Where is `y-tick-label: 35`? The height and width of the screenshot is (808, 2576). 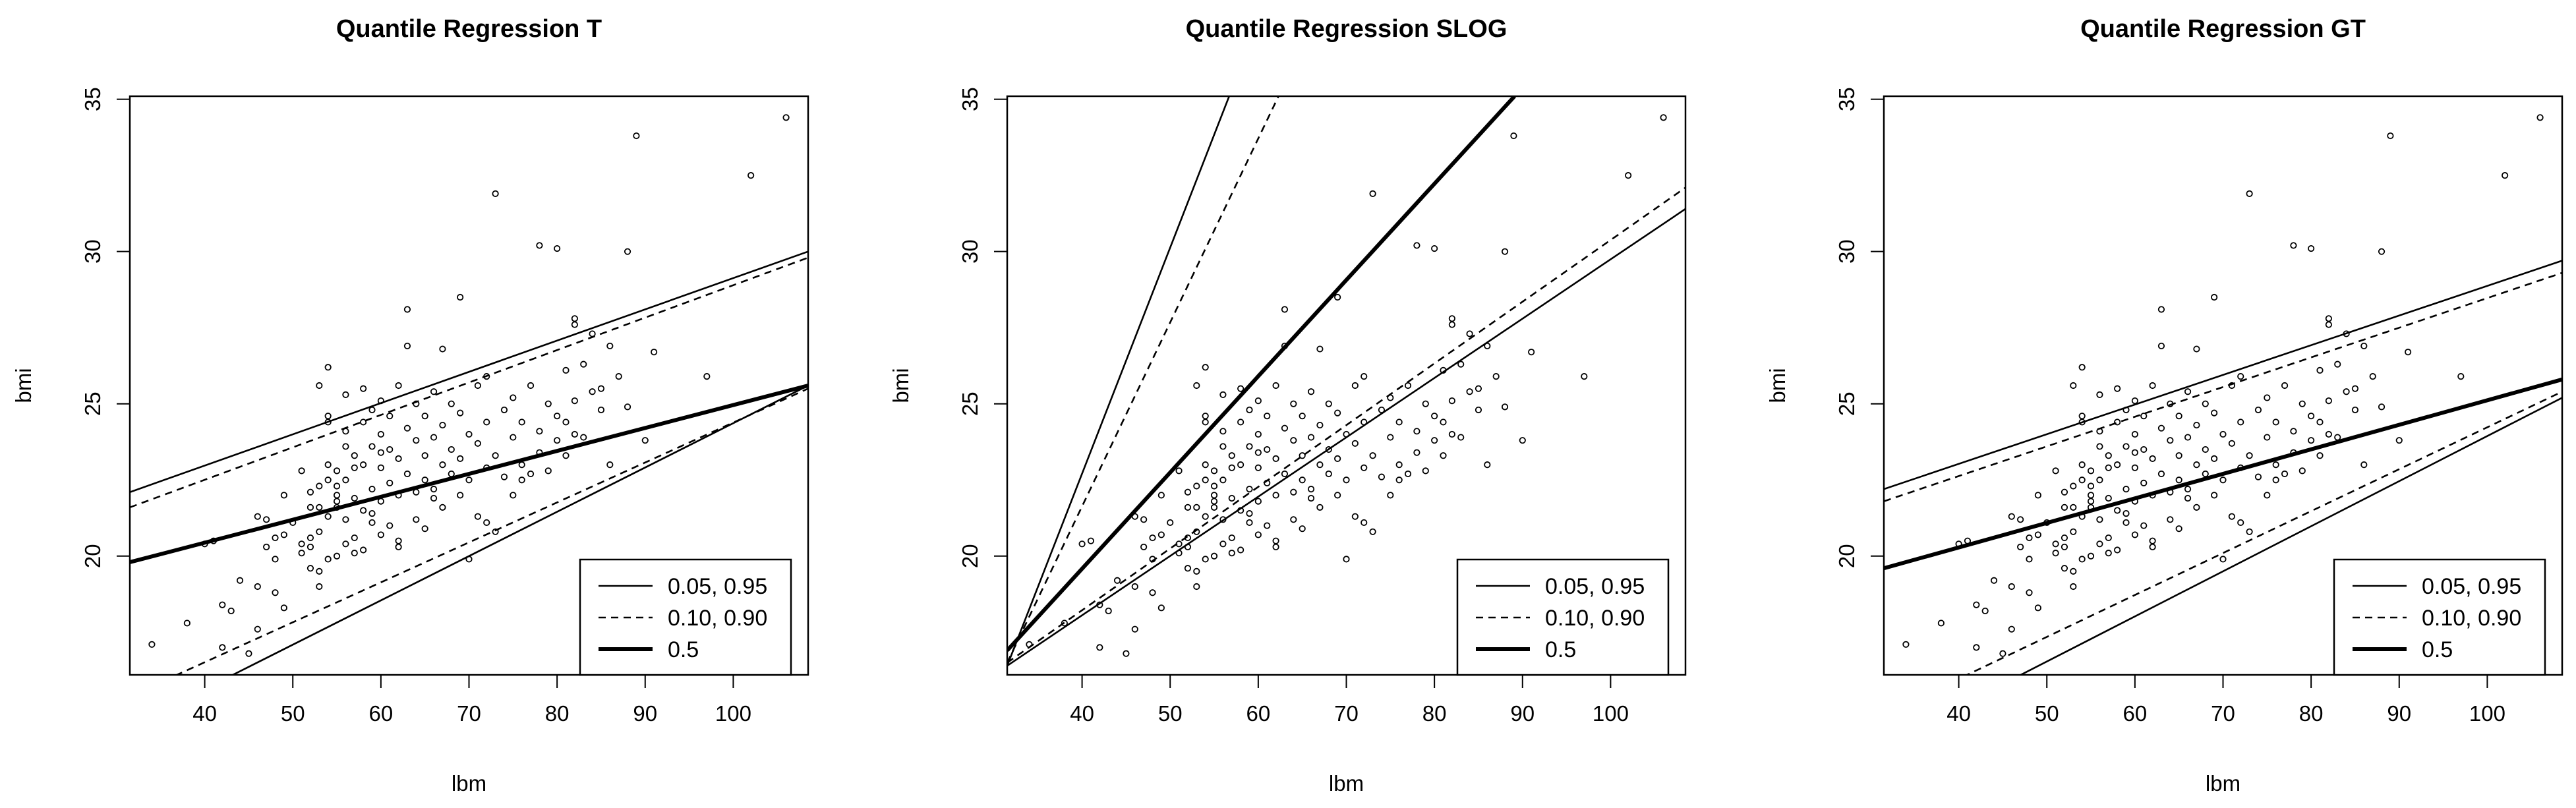 y-tick-label: 35 is located at coordinates (970, 99).